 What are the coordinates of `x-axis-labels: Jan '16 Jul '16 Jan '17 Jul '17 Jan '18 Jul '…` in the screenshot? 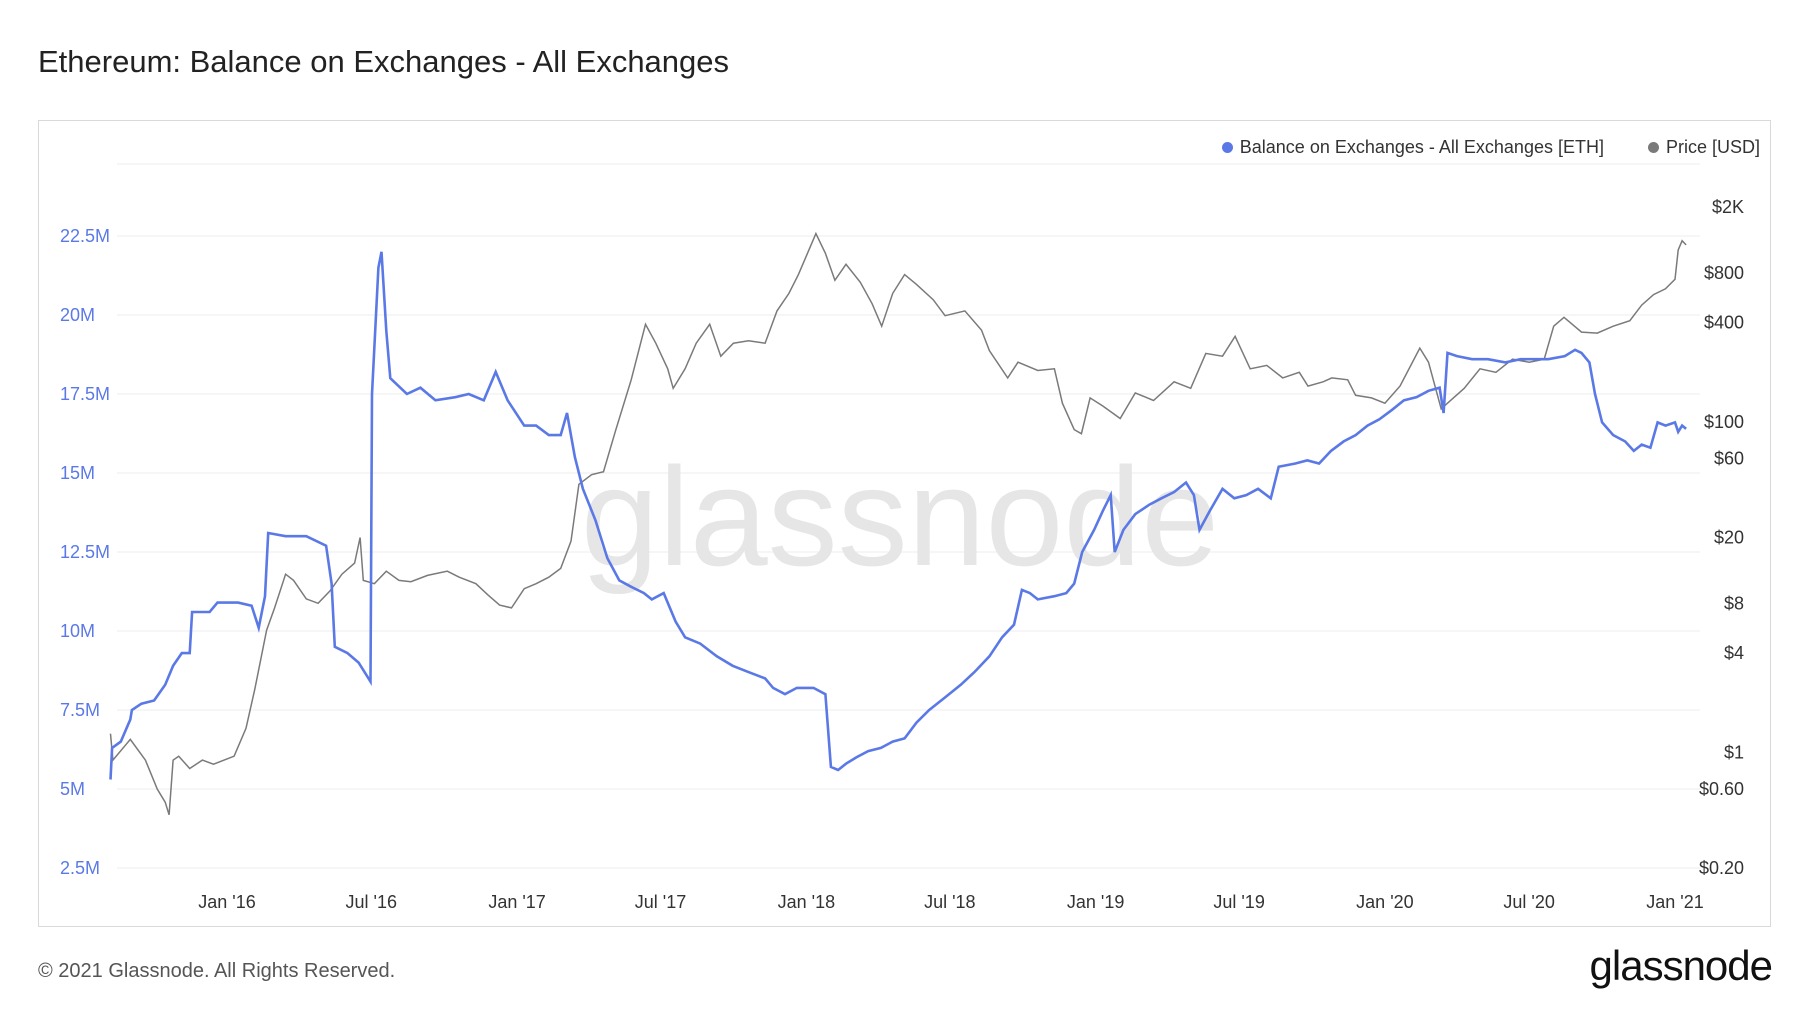 It's located at (950, 902).